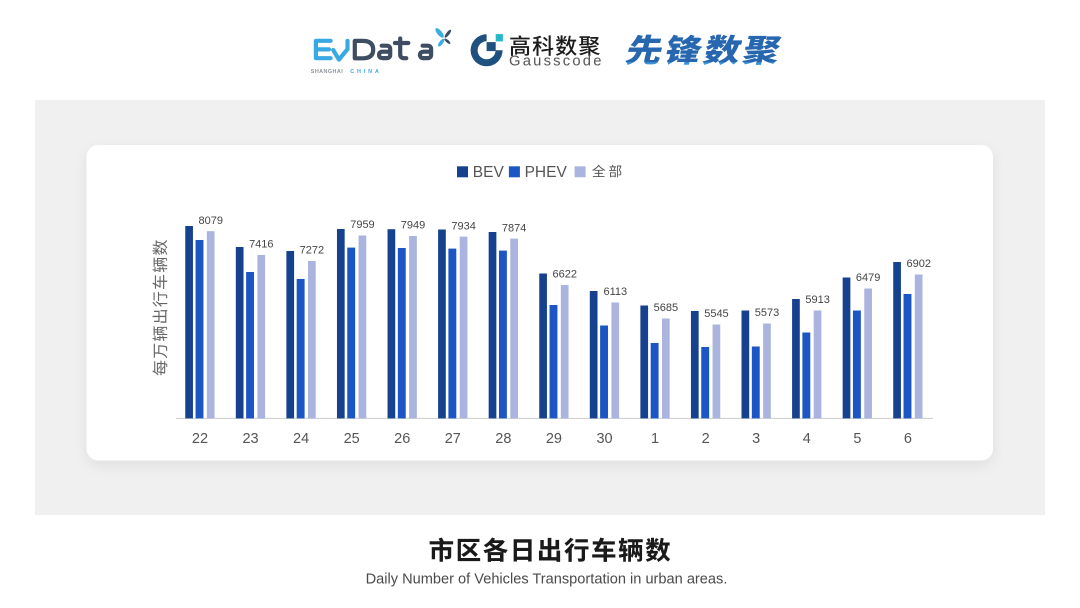 This screenshot has height=608, width=1080. What do you see at coordinates (250, 439) in the screenshot?
I see `svg-text: 23` at bounding box center [250, 439].